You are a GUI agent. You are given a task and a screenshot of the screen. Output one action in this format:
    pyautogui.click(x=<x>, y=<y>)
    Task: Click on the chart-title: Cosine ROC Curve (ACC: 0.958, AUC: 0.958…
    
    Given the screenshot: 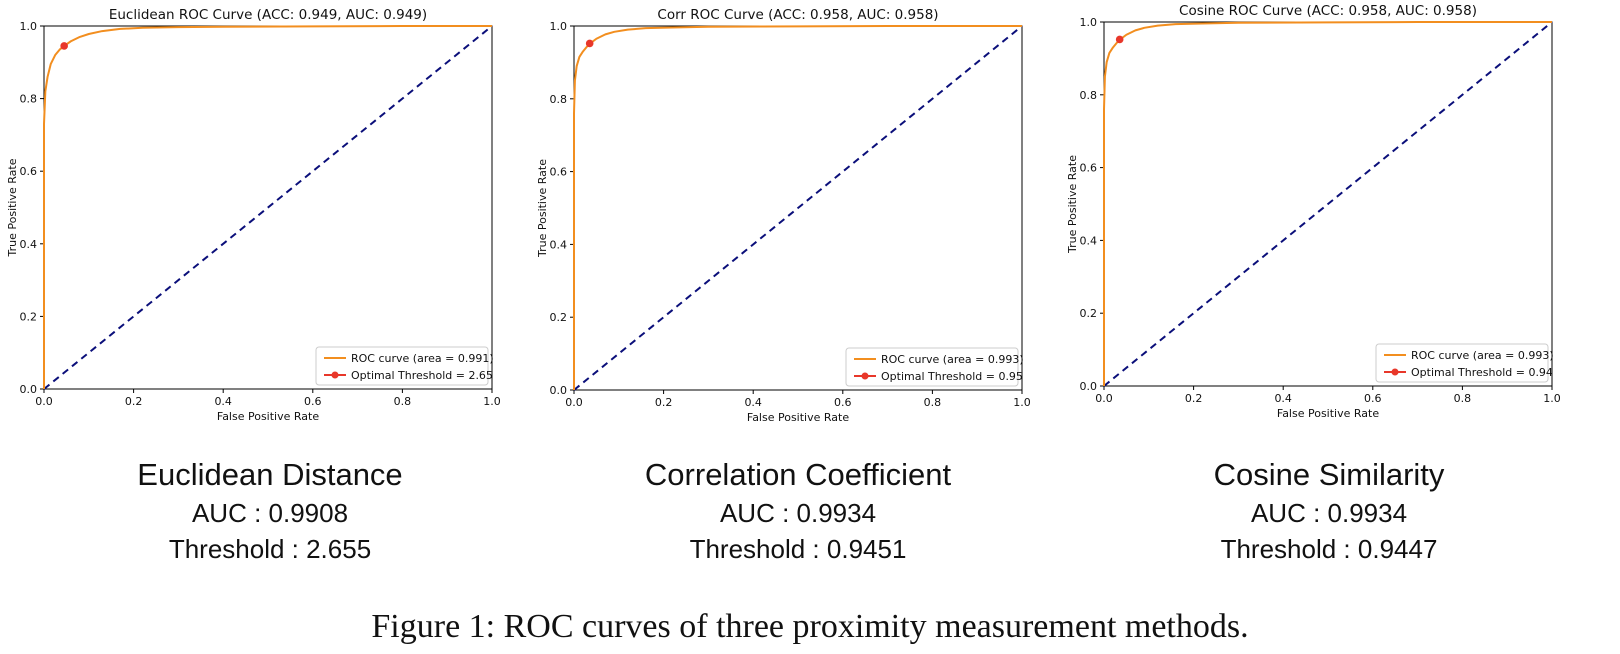 What is the action you would take?
    pyautogui.click(x=1328, y=11)
    